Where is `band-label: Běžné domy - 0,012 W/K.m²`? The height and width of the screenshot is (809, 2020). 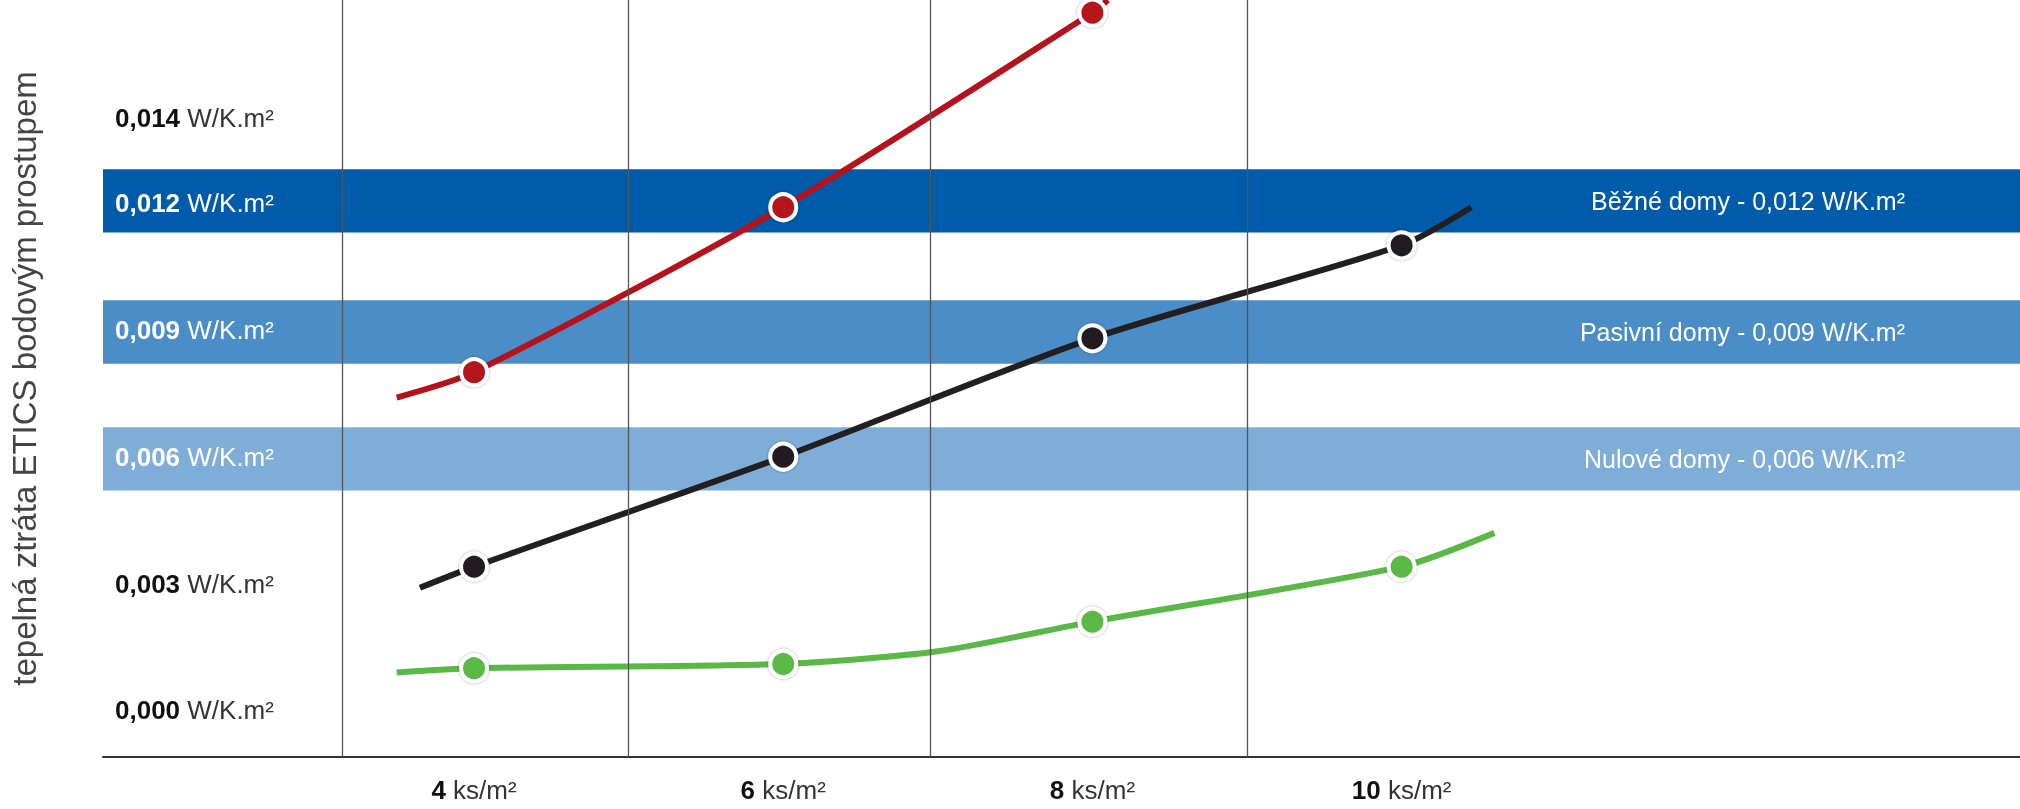
band-label: Běžné domy - 0,012 W/K.m² is located at coordinates (1747, 200).